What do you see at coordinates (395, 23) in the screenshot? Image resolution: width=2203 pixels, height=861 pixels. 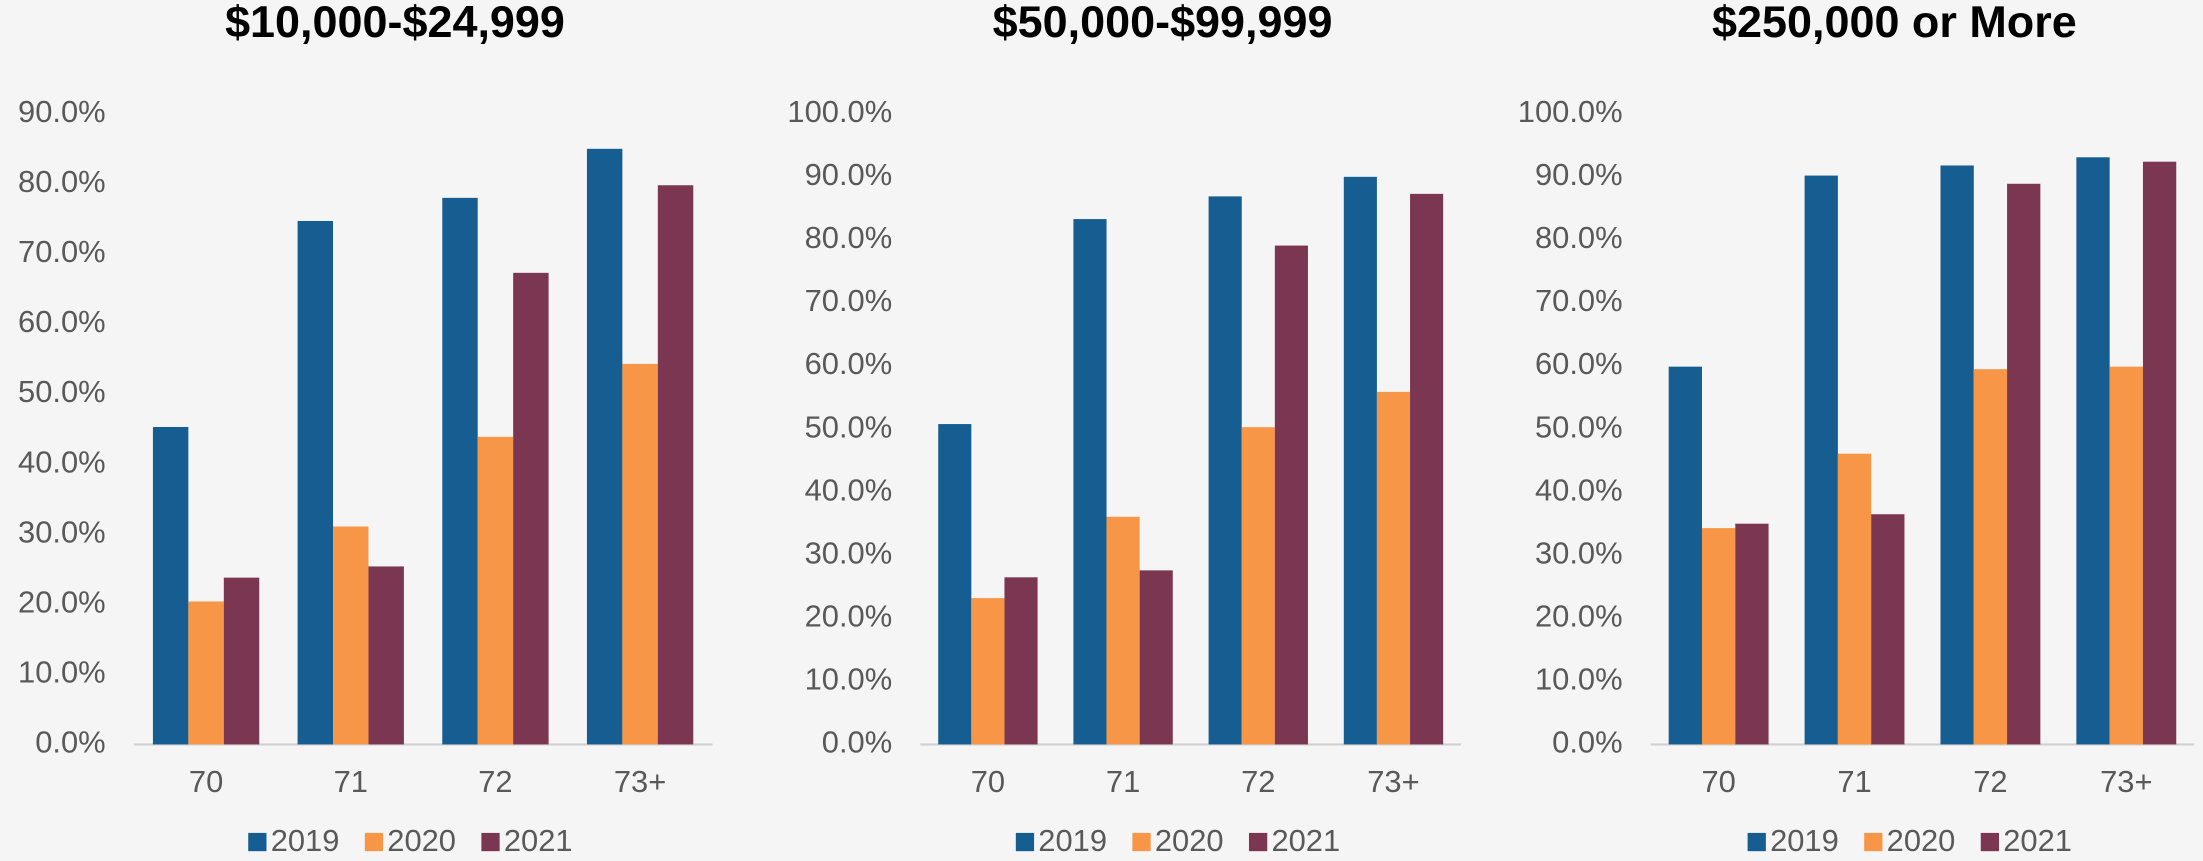 I see `chart-title: $10,000-$24,999` at bounding box center [395, 23].